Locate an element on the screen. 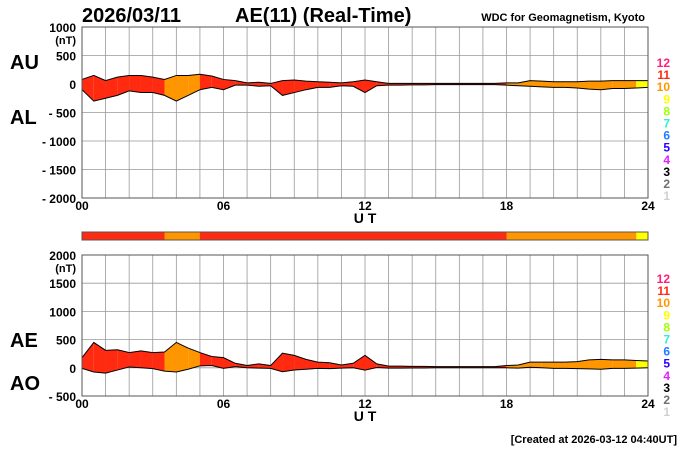 This screenshot has height=450, width=700. y-tick-label: - 500 is located at coordinates (63, 114).